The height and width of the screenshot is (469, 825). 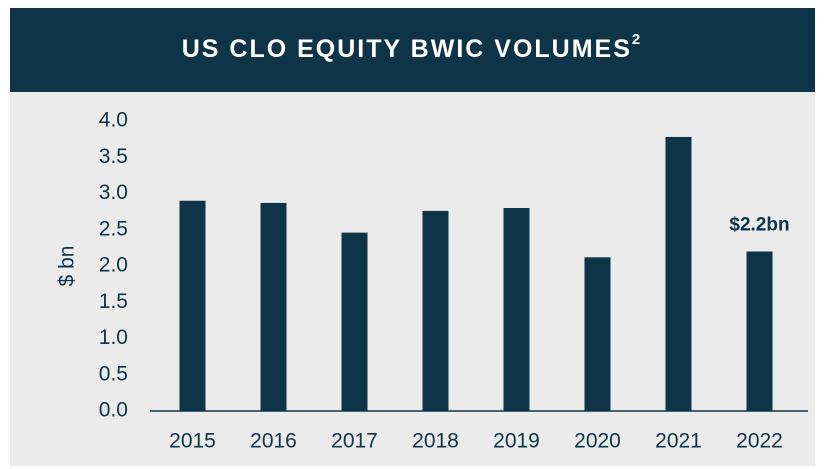 What do you see at coordinates (678, 441) in the screenshot?
I see `x-tick-label: 2021` at bounding box center [678, 441].